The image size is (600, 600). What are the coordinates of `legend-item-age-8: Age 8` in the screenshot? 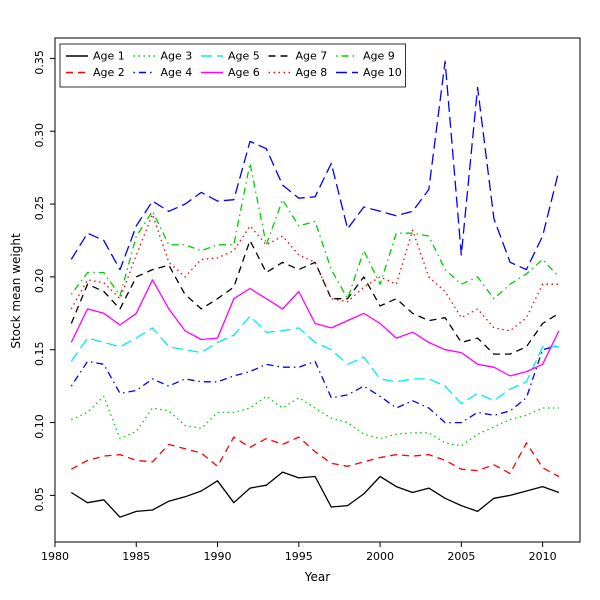 It's located at (298, 72).